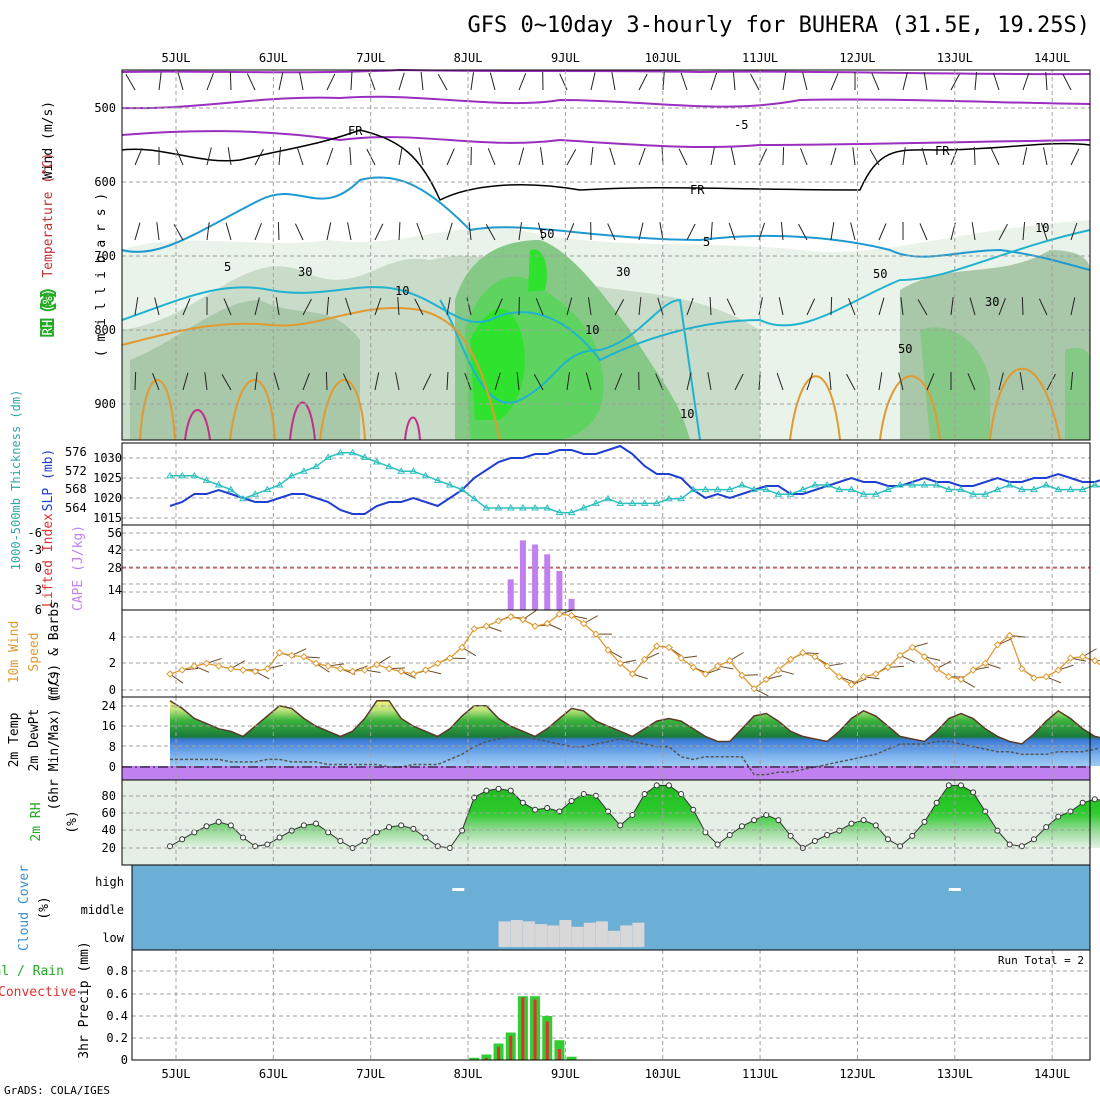 Image resolution: width=1100 pixels, height=1100 pixels. What do you see at coordinates (355, 131) in the screenshot?
I see `contour-label: FR` at bounding box center [355, 131].